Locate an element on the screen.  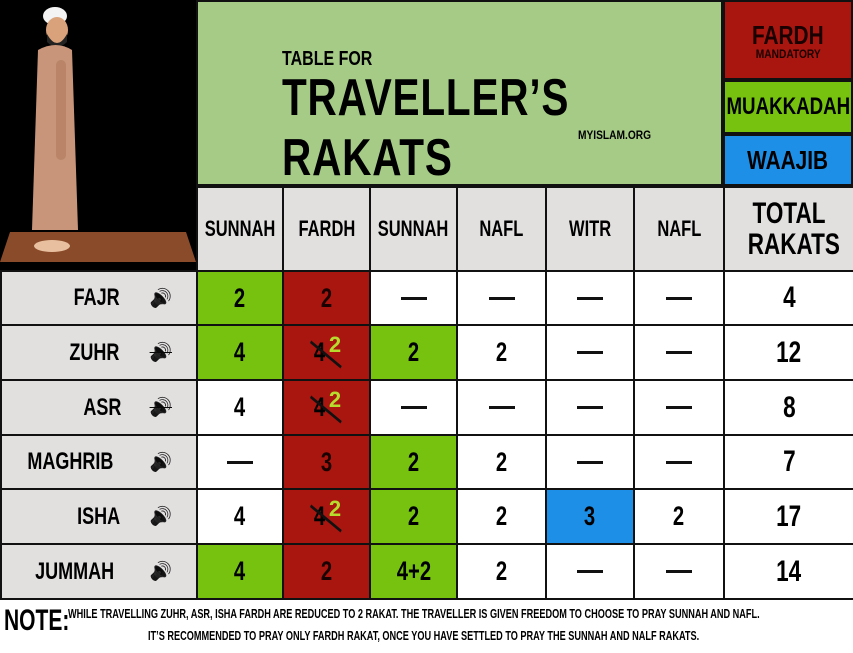
total-cell: 7 is located at coordinates (788, 462).